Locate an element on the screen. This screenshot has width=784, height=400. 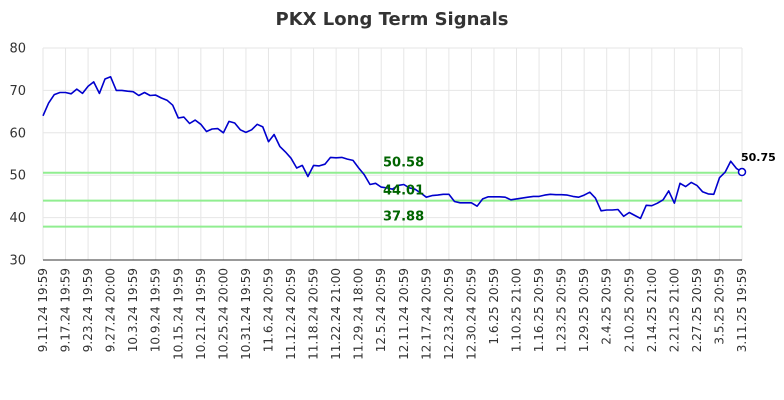
x-tick-label: 10.25.24 20:00 is located at coordinates (223, 314).